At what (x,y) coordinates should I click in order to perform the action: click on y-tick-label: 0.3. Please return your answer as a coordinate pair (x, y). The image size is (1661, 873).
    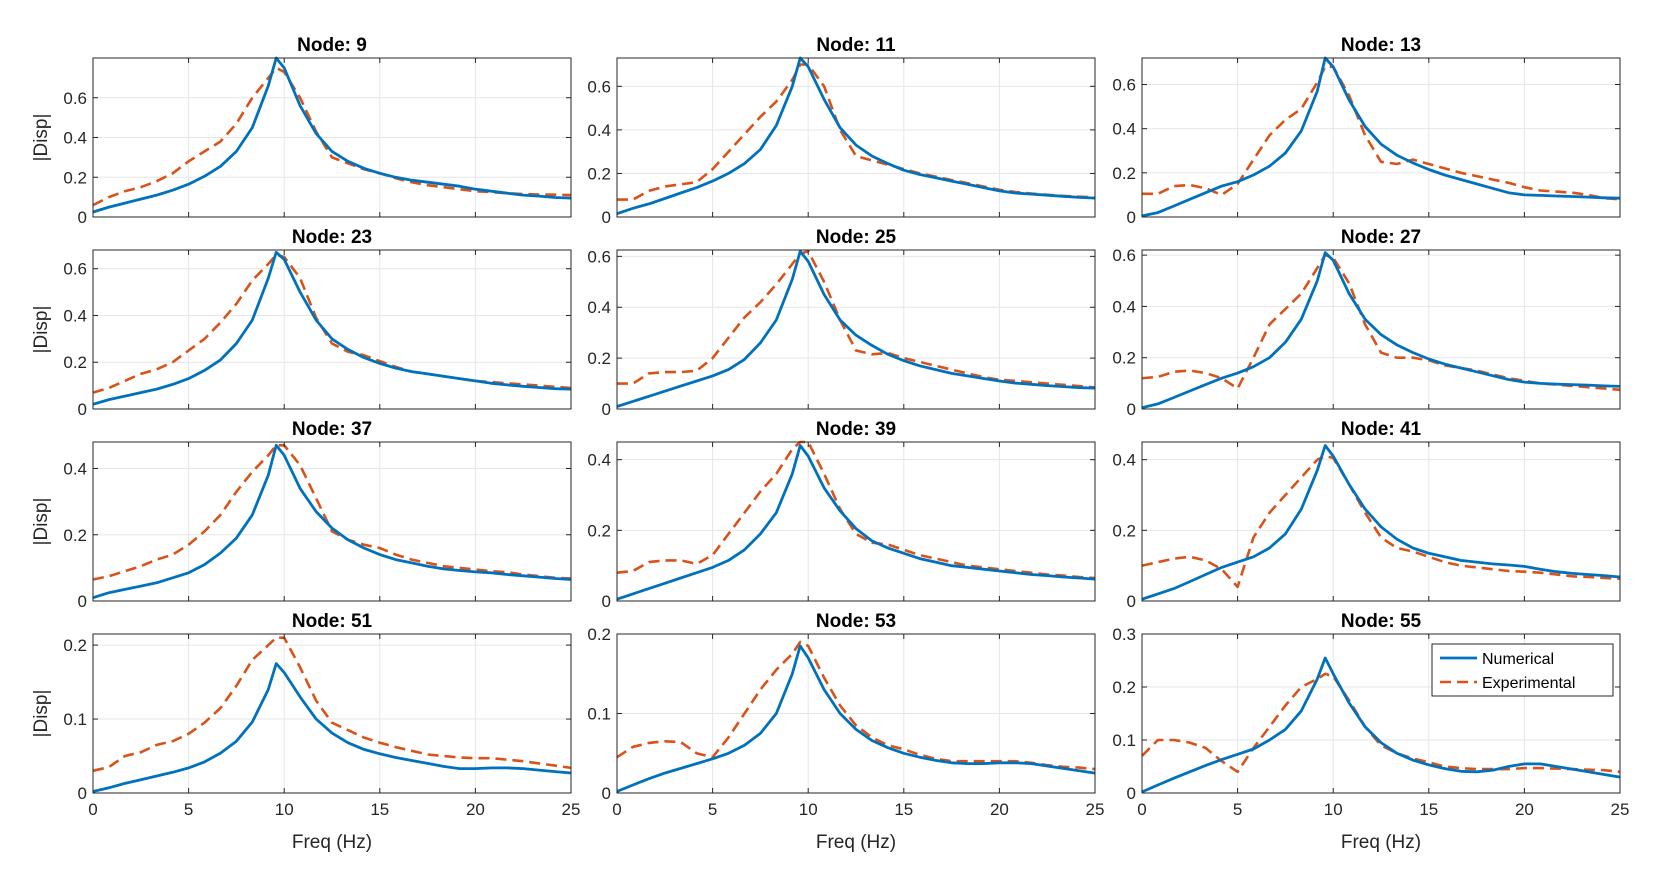
    Looking at the image, I should click on (1124, 634).